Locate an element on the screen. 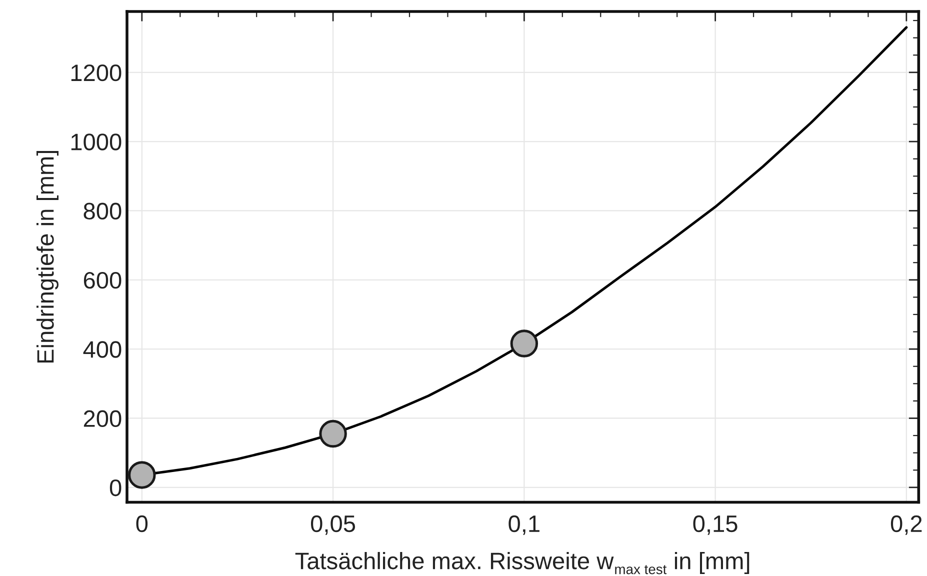  x-tick-label: 0,2 is located at coordinates (906, 525).